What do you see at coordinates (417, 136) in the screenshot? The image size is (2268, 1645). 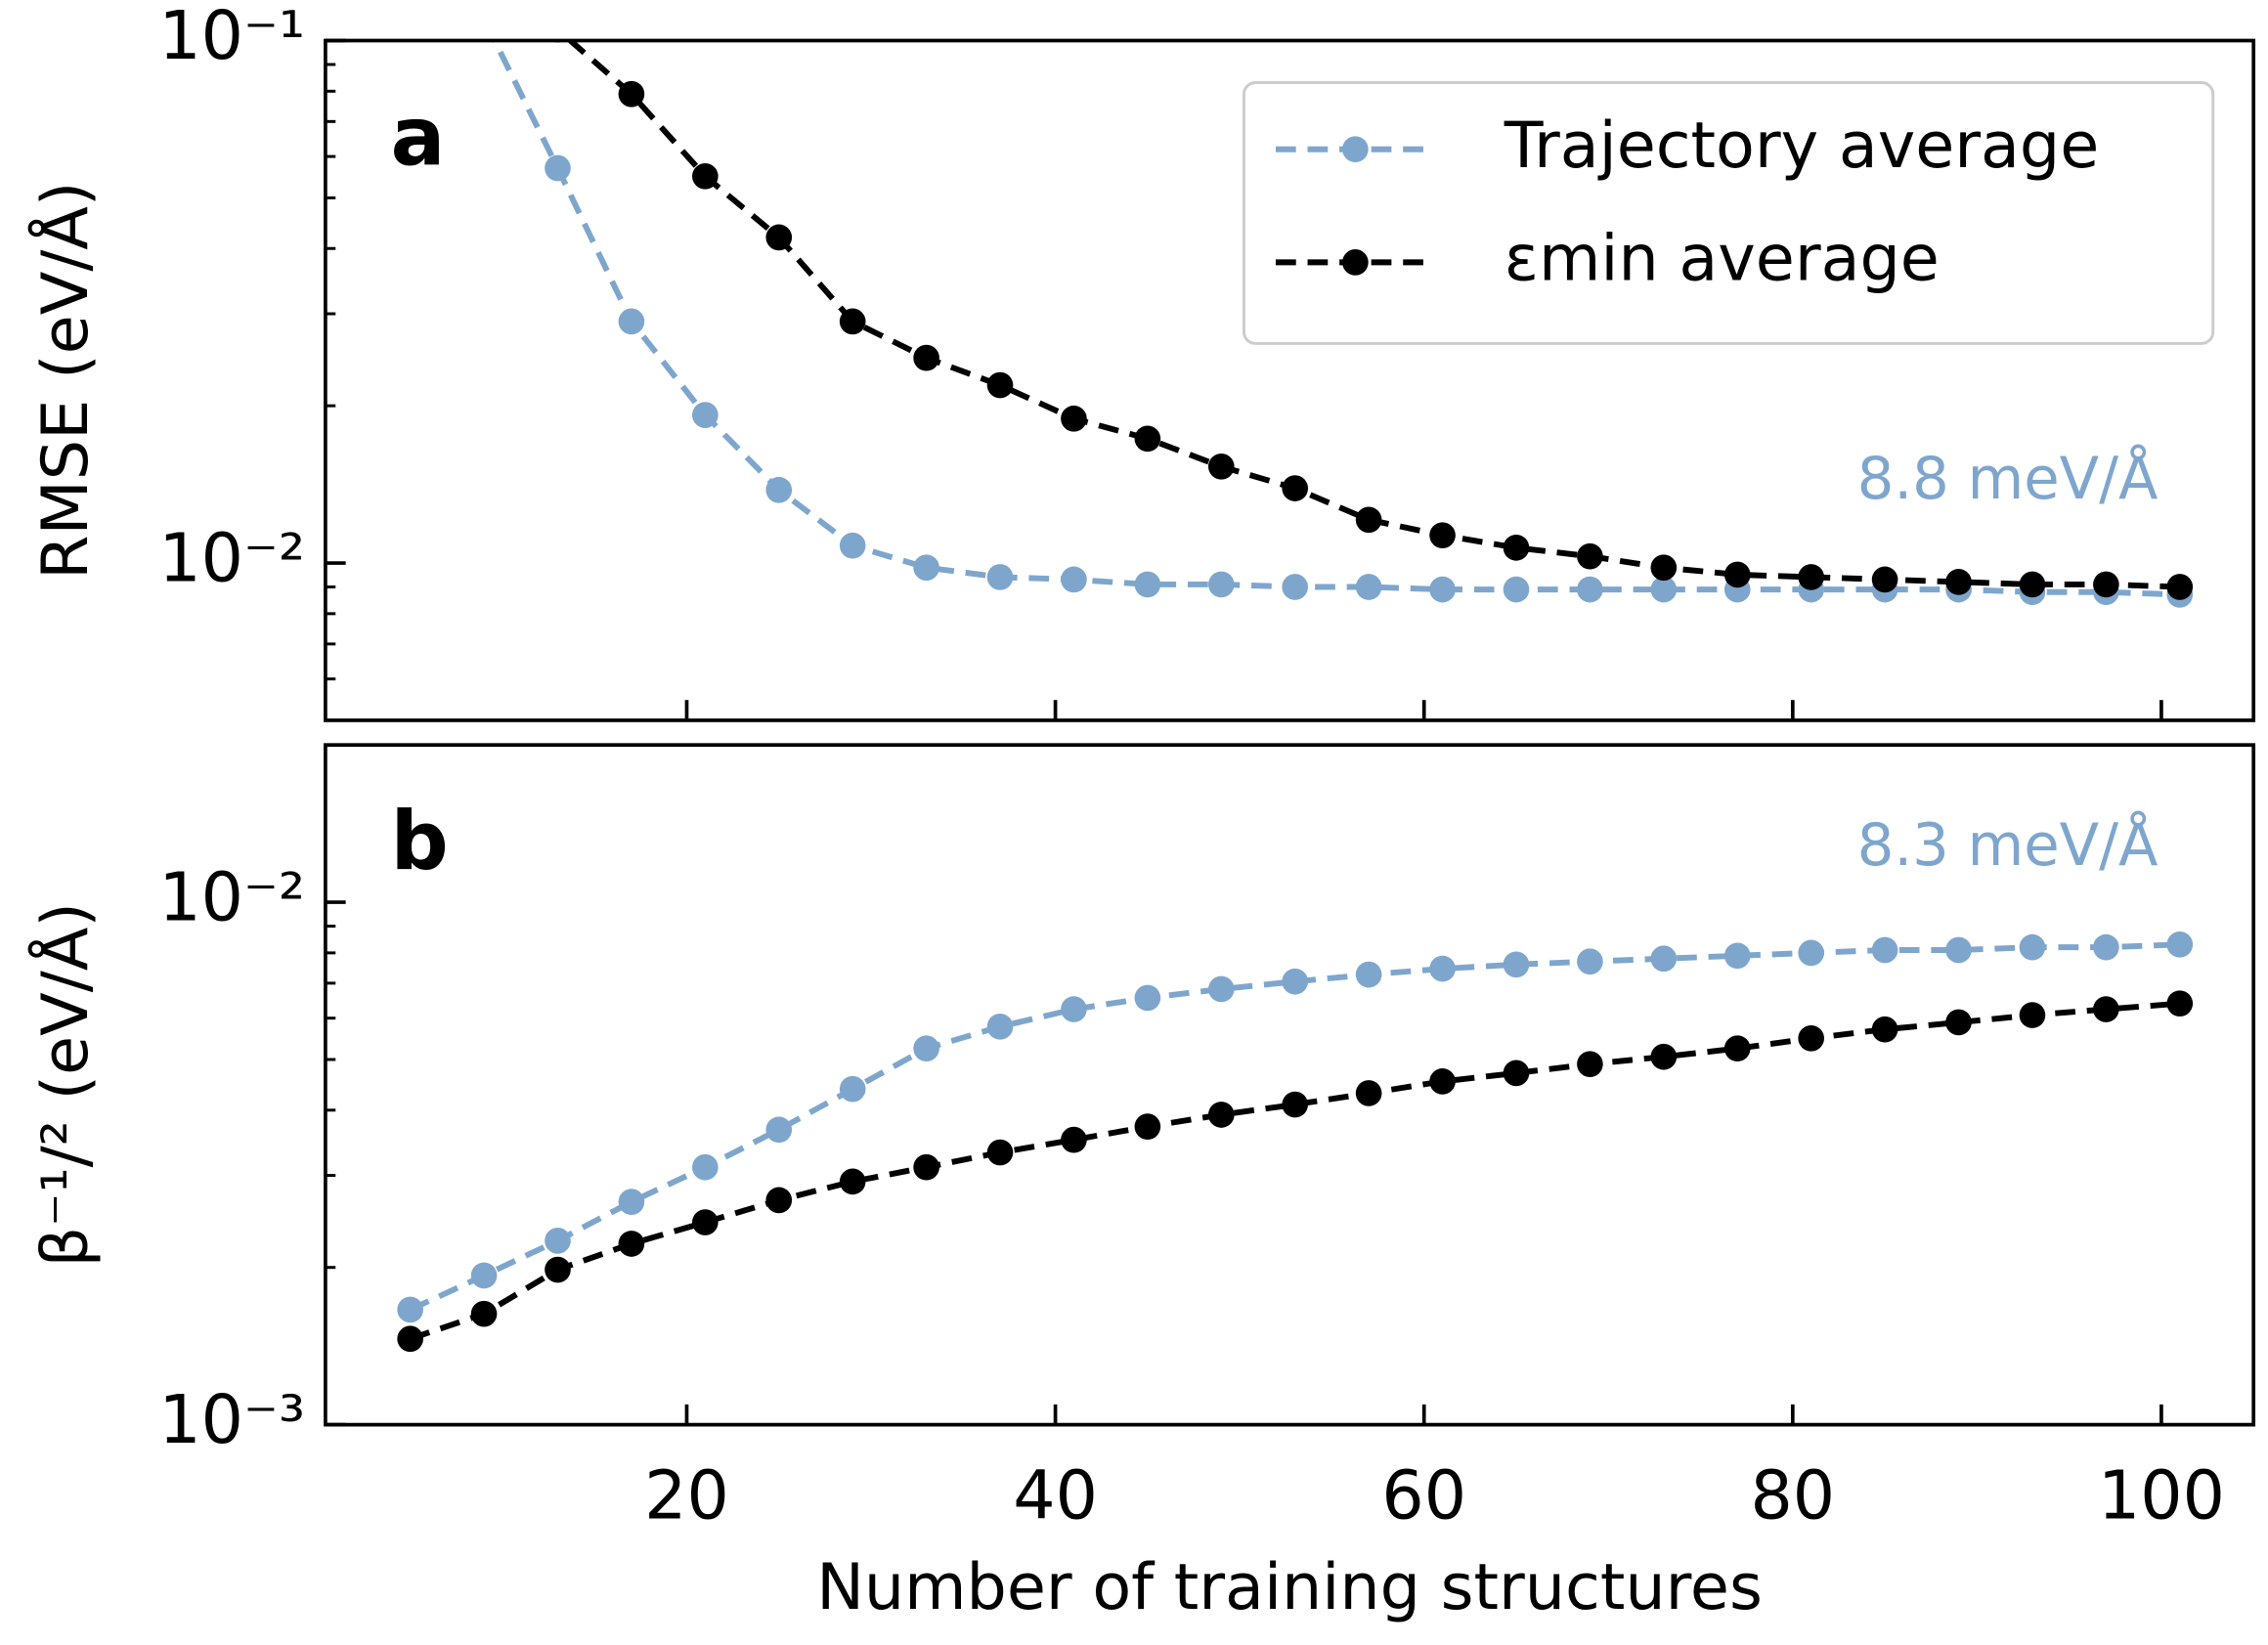 I see `panel-label: a` at bounding box center [417, 136].